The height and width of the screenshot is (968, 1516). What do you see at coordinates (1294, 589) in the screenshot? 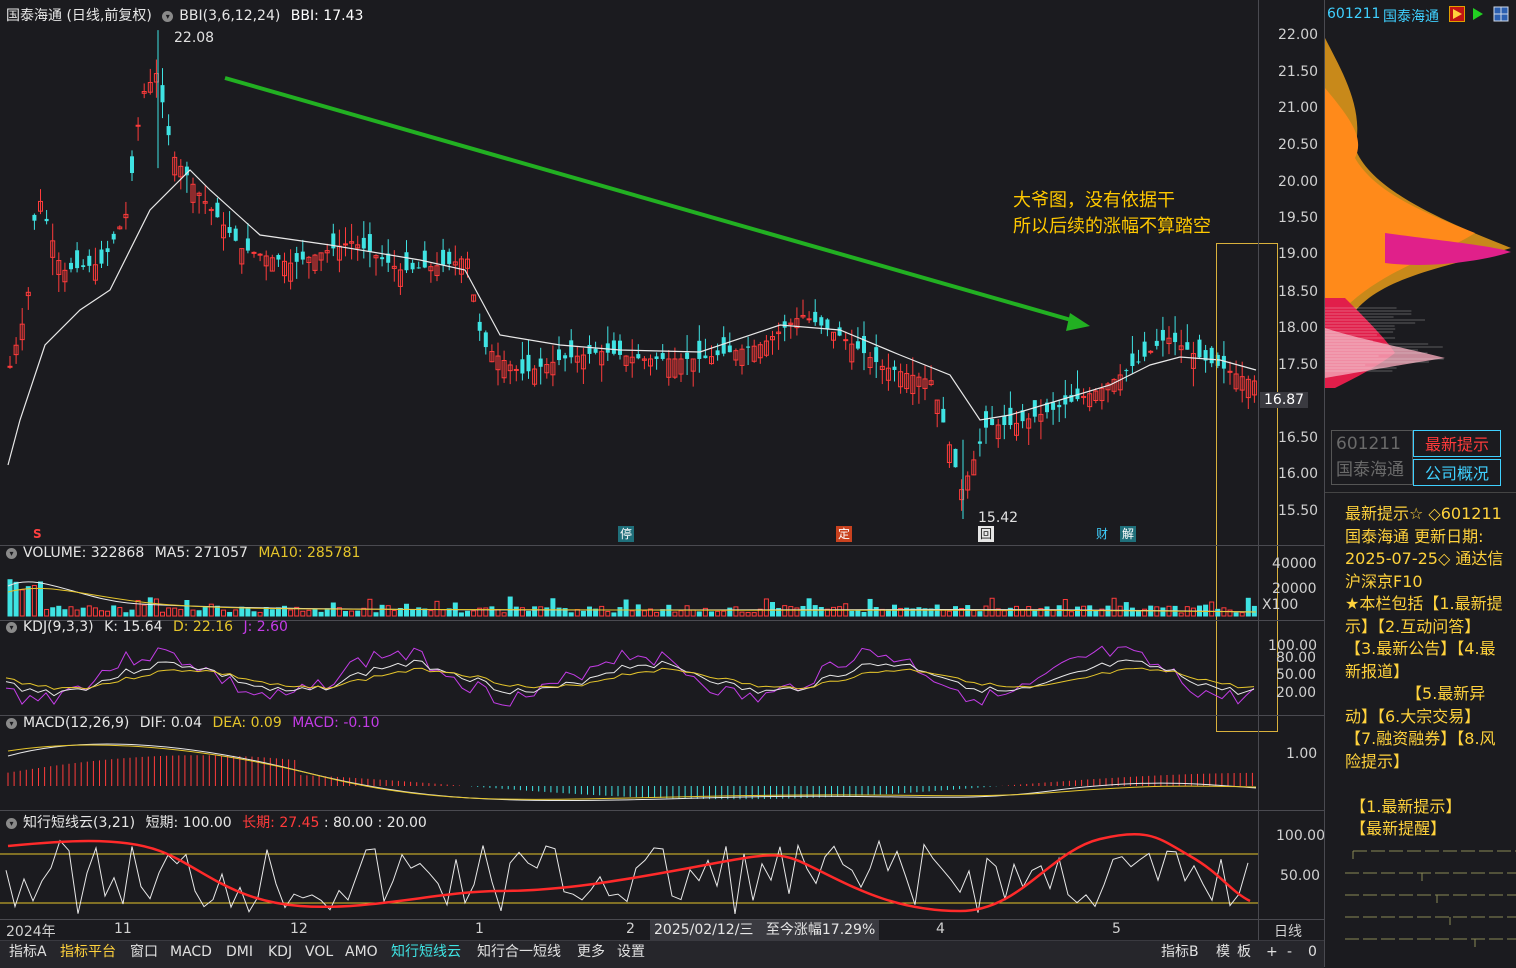
I see `volume-tick: 20000` at bounding box center [1294, 589].